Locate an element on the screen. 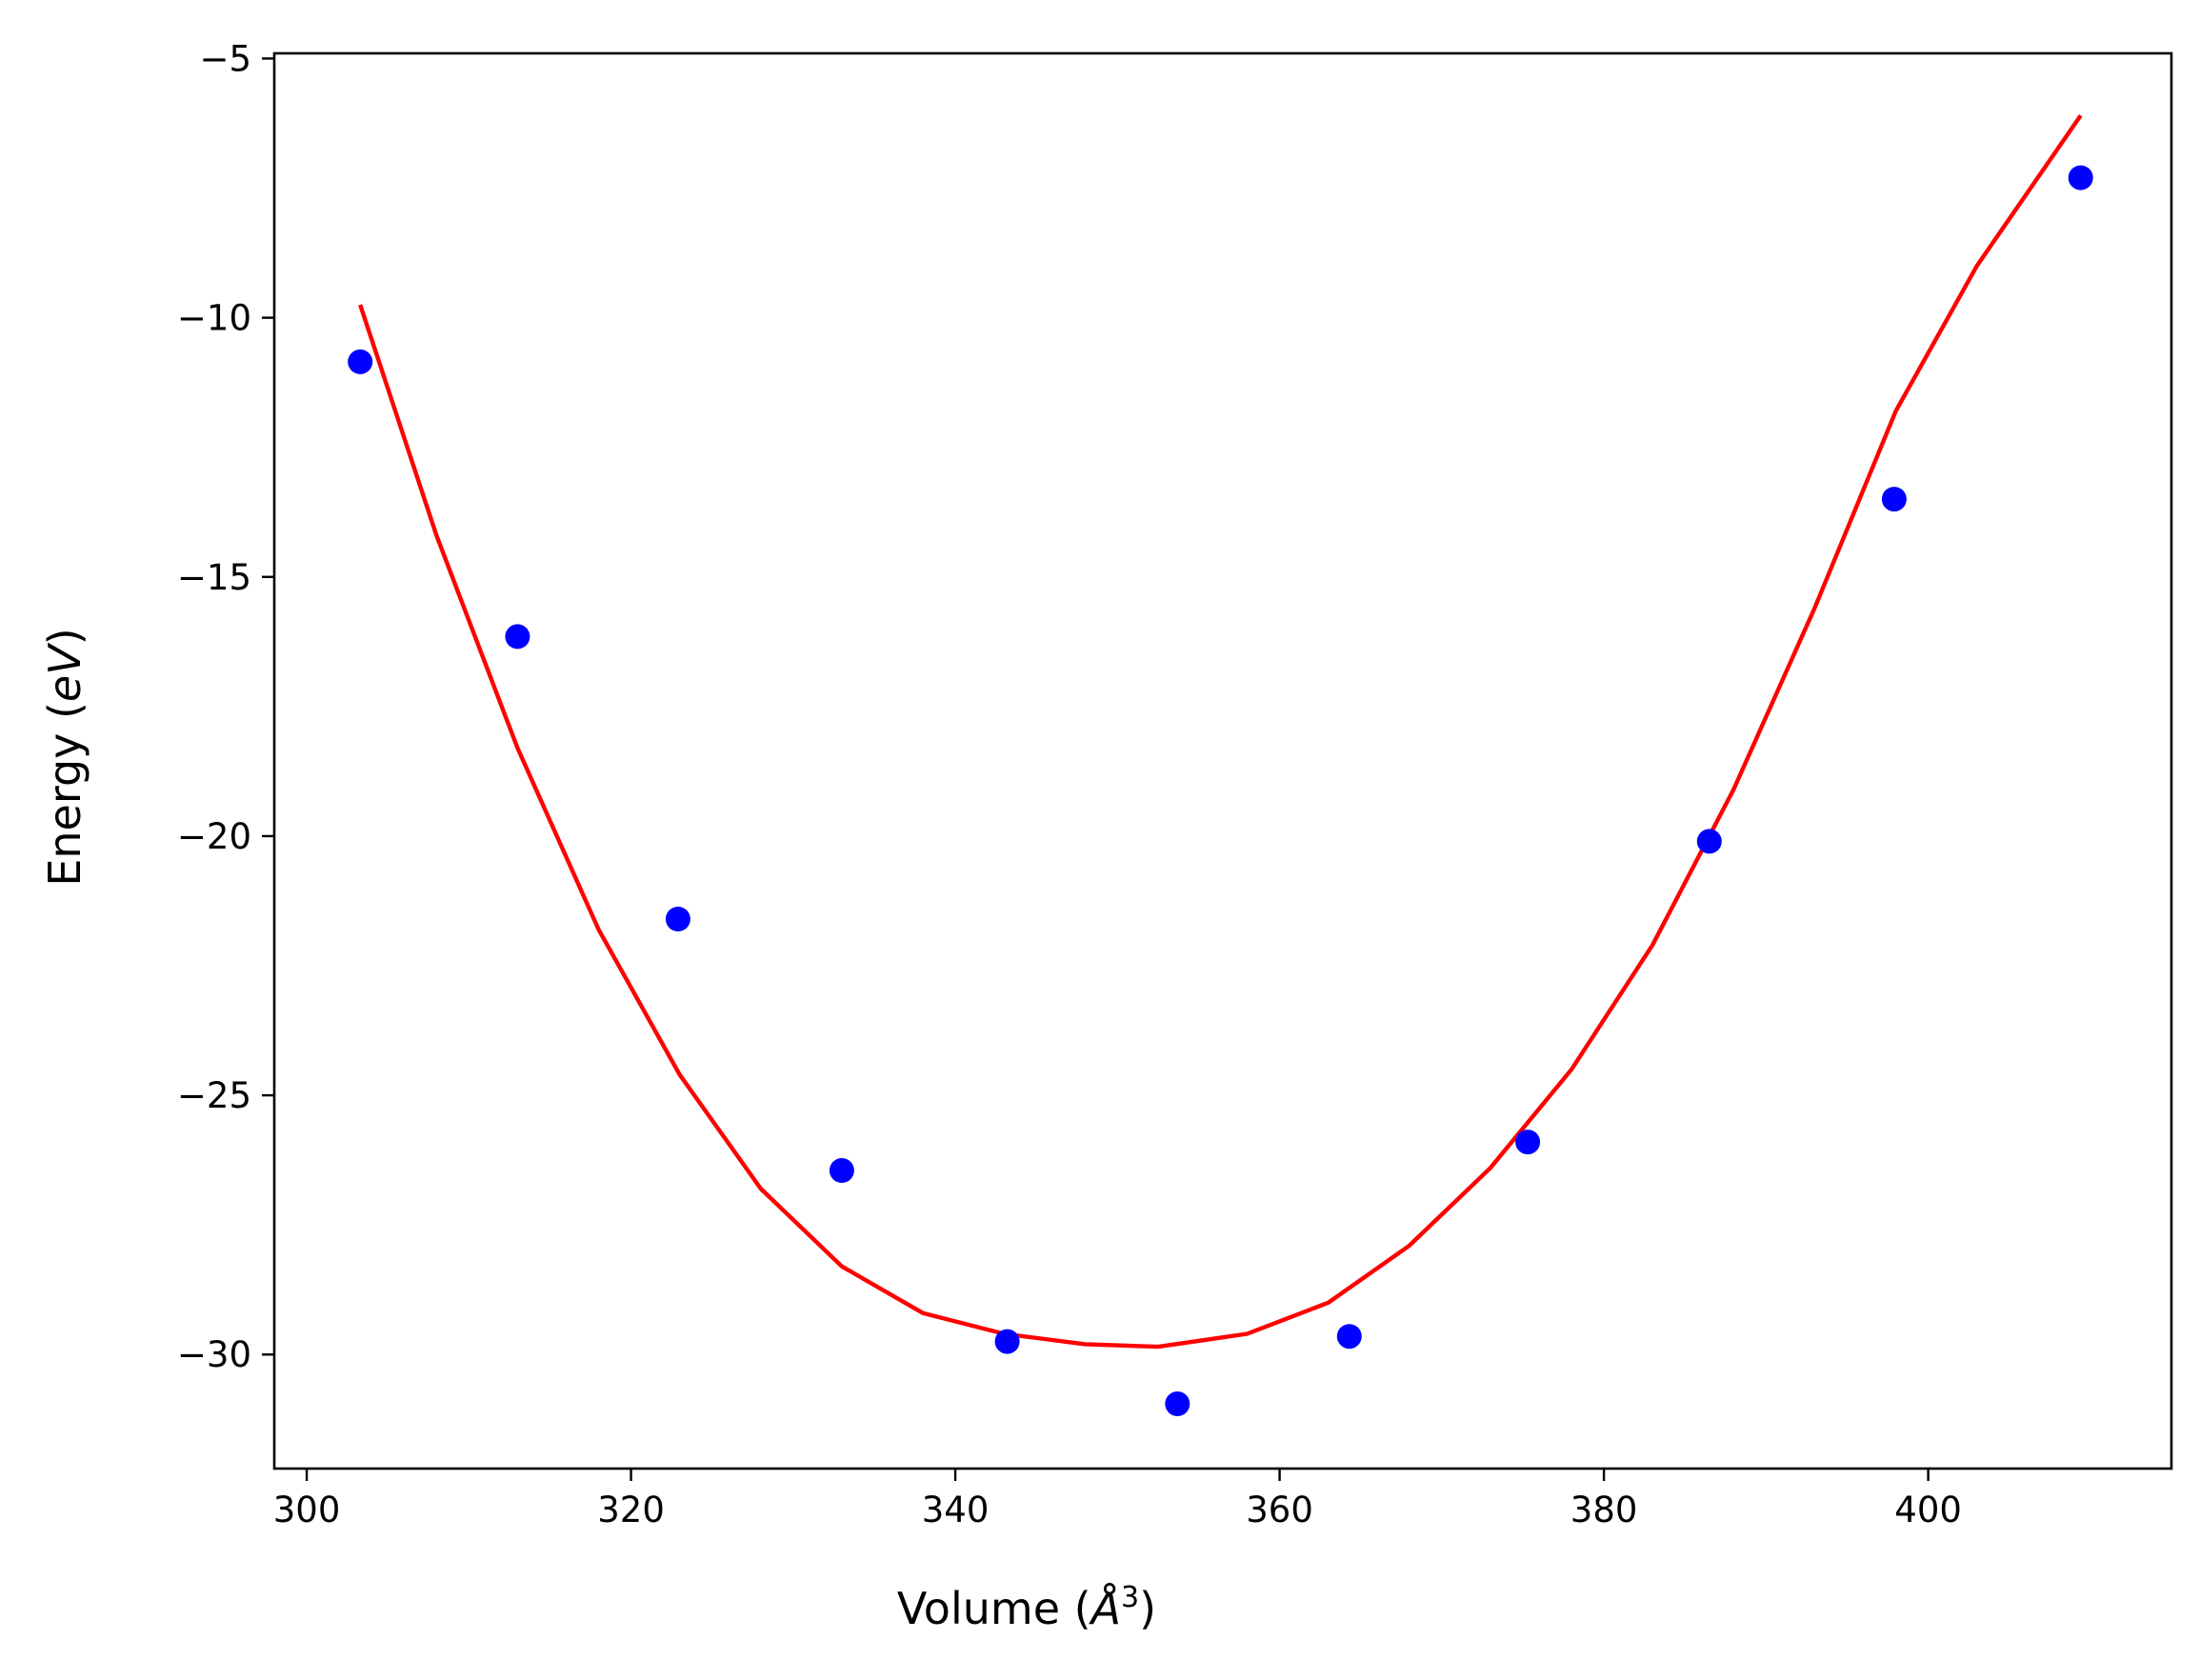 The width and height of the screenshot is (2200, 1680). x-tick-label: 380 is located at coordinates (1604, 1510).